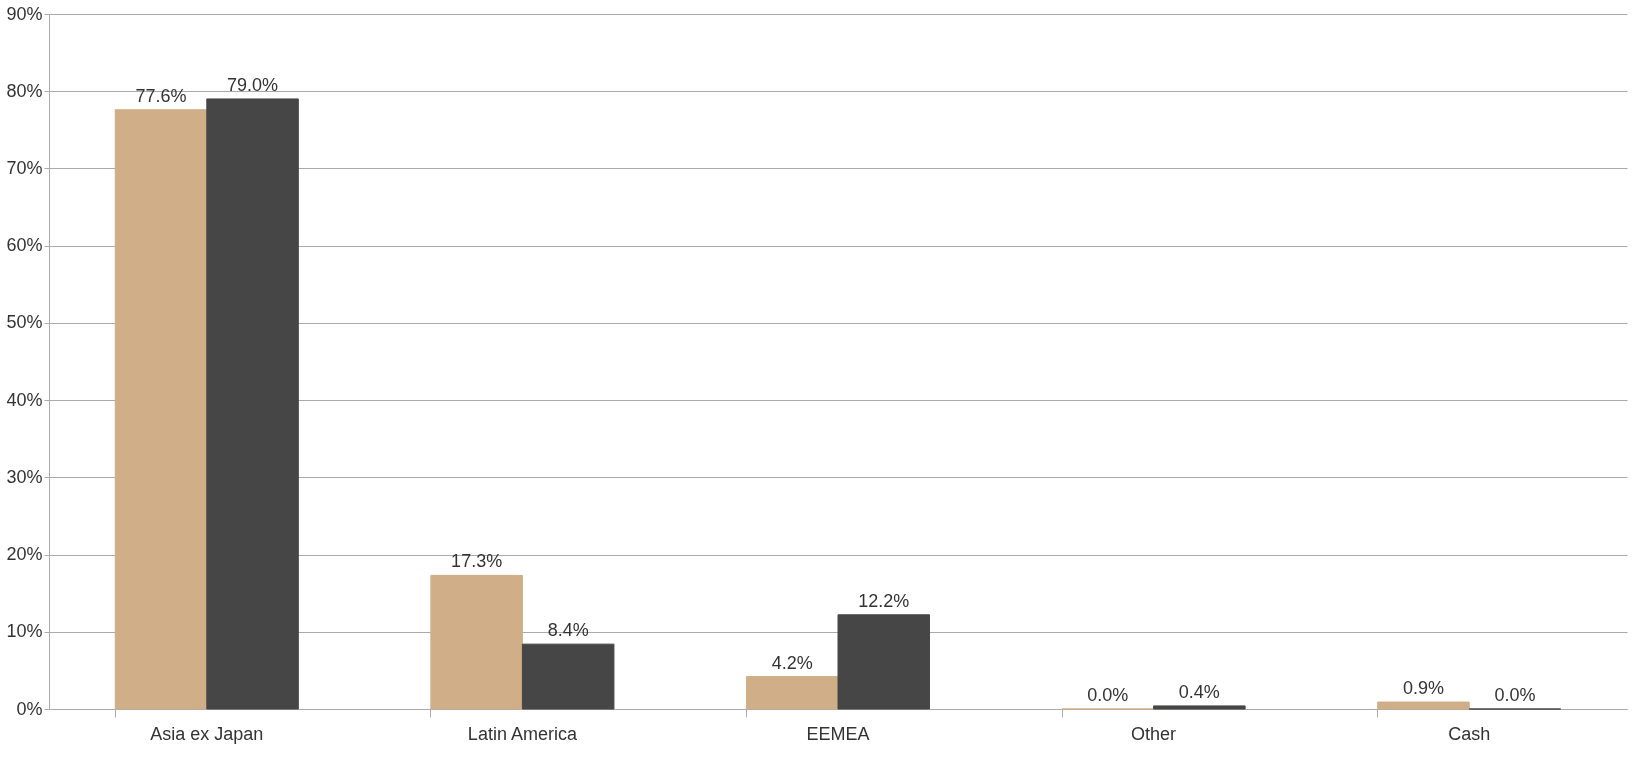 The image size is (1642, 758). Describe the element at coordinates (1469, 733) in the screenshot. I see `x-tick-label: Cash` at that location.